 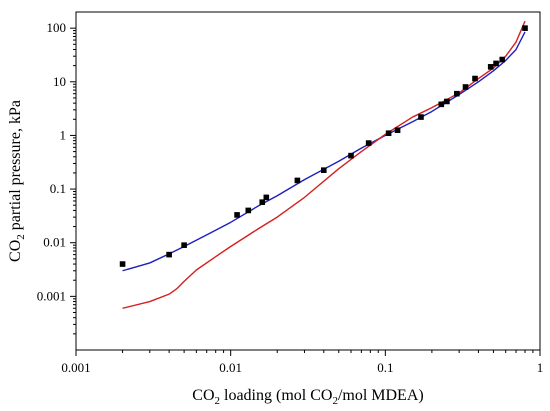 What do you see at coordinates (56, 177) in the screenshot?
I see `y-axis: 0.001 0.01 0.1 1 10 100` at bounding box center [56, 177].